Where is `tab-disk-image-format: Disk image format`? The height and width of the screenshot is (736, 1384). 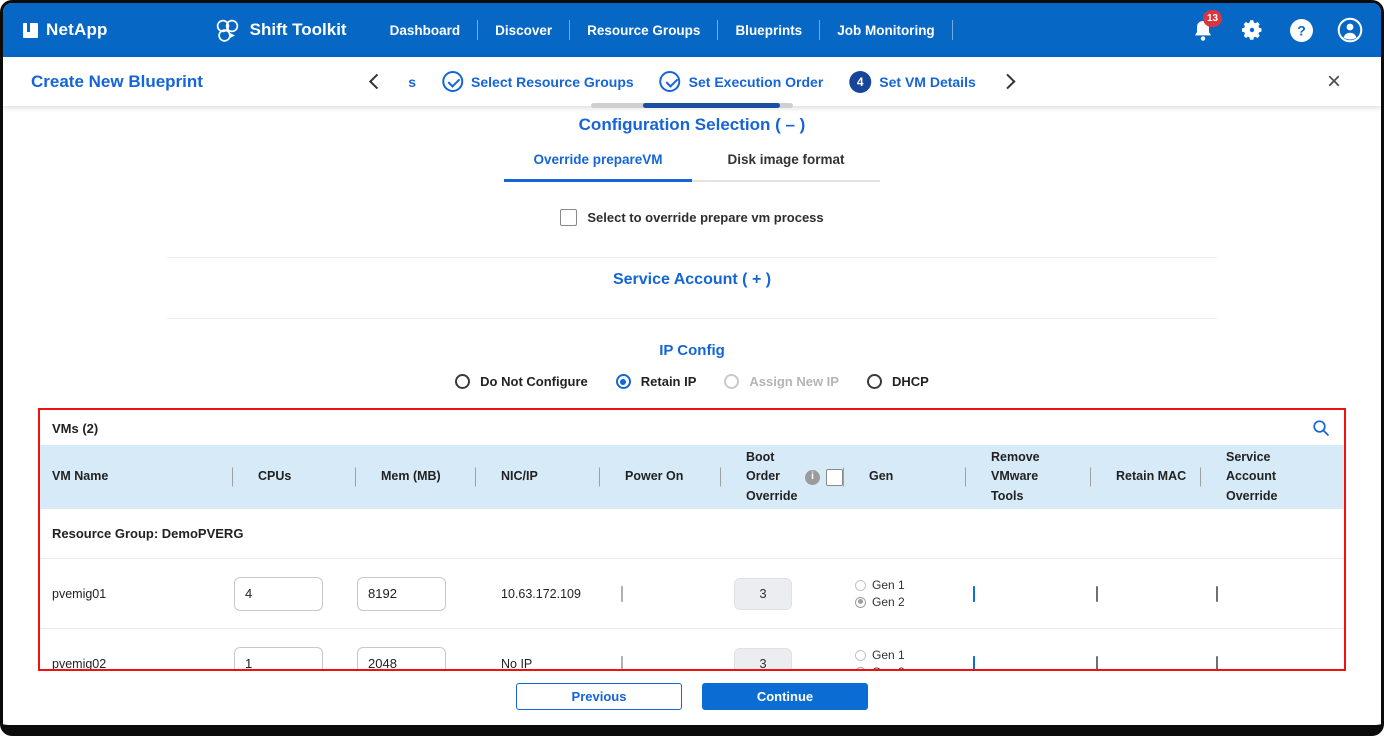 tab-disk-image-format: Disk image format is located at coordinates (786, 159).